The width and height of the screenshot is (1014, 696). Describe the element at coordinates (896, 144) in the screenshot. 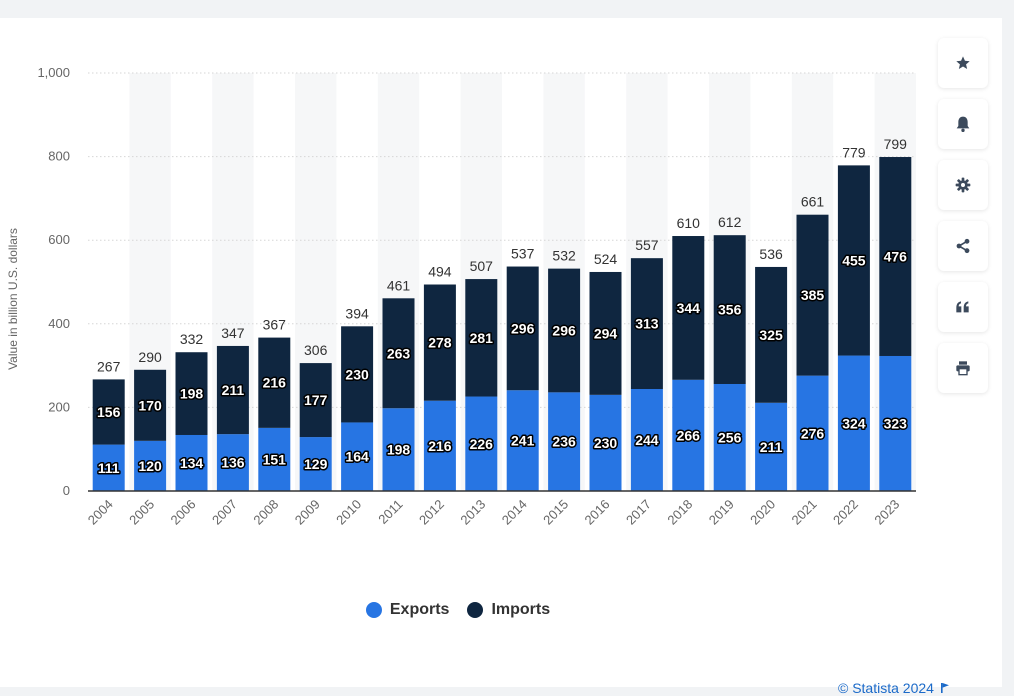

I see `data-label-total: 799` at that location.